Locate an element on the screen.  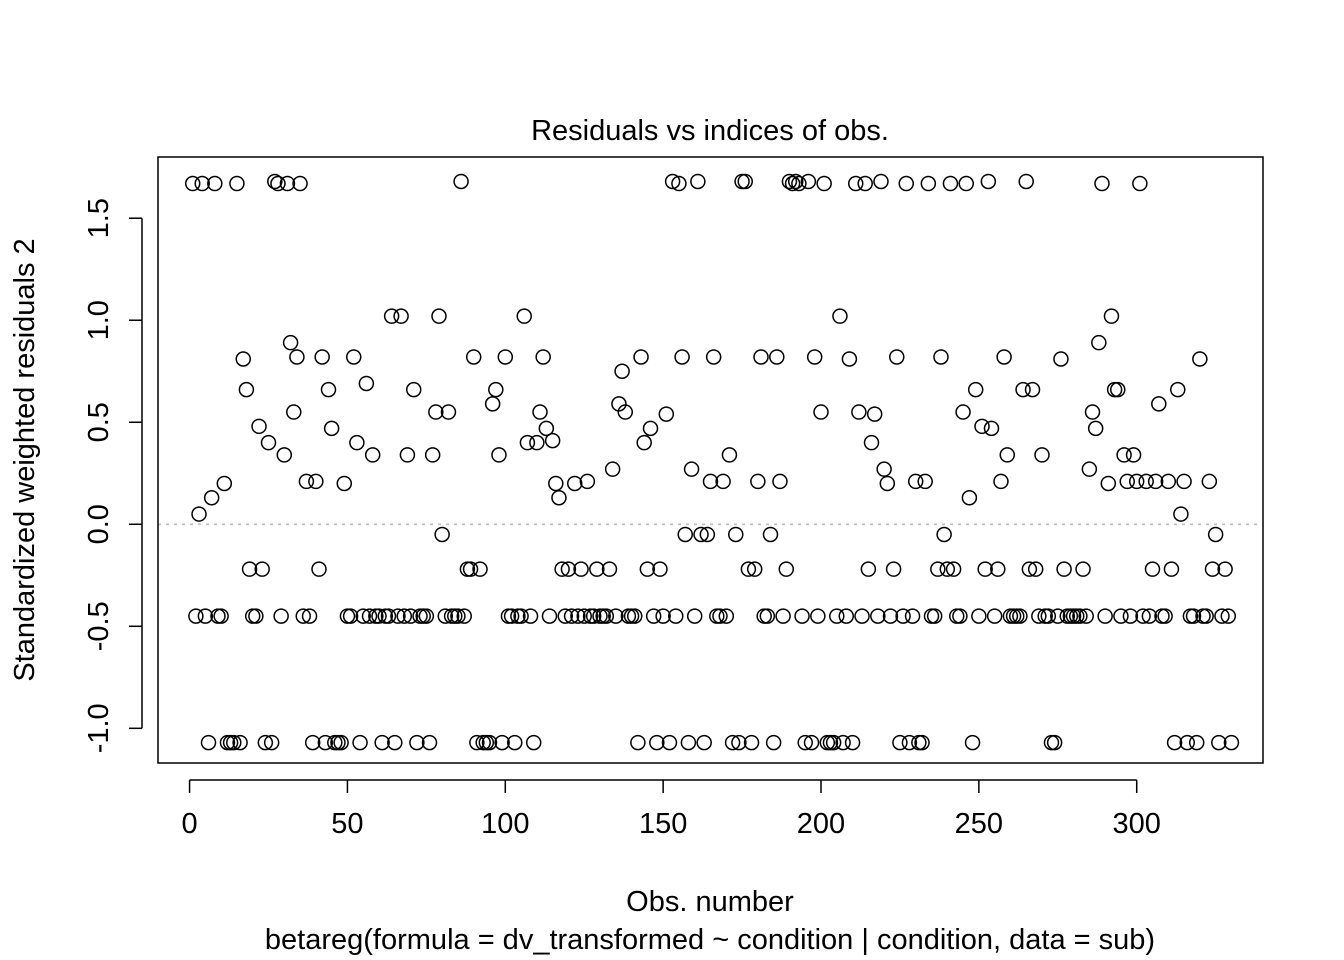
y-tick-label: 1.5 is located at coordinates (99, 218).